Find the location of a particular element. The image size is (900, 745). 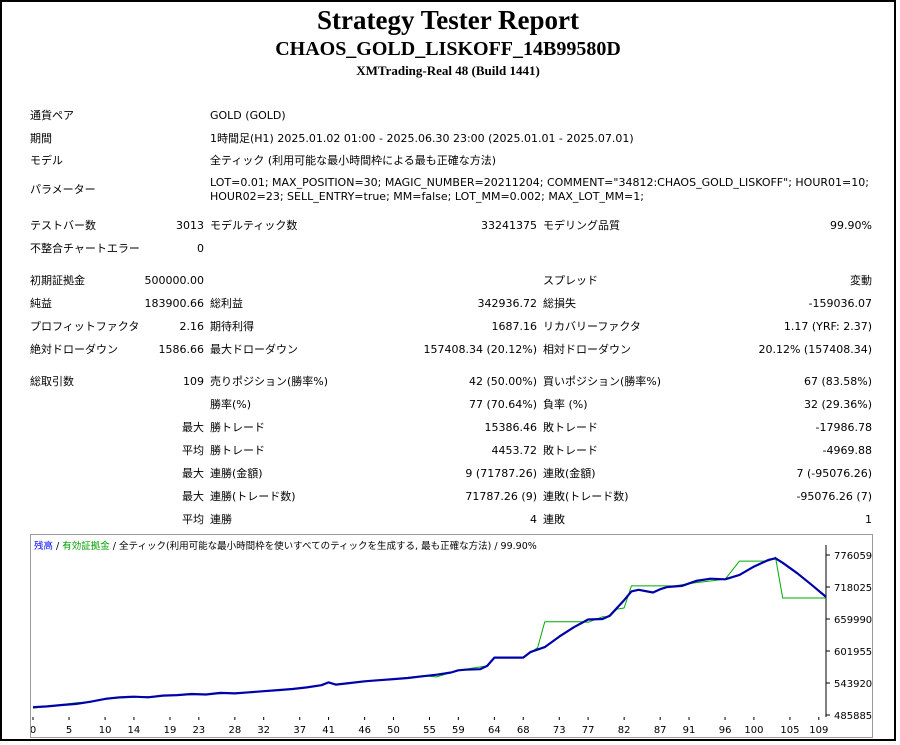

x-tick-label: 0 is located at coordinates (33, 730).